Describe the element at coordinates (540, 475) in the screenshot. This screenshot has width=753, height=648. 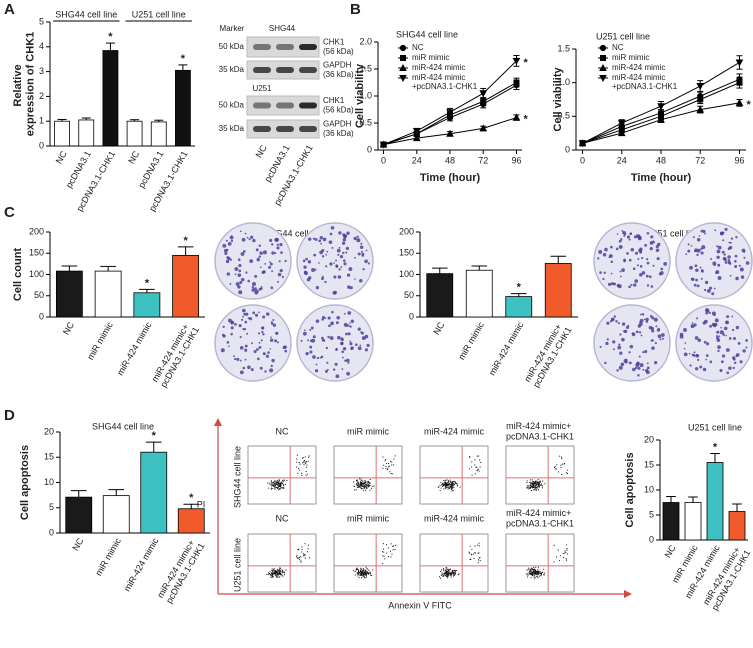
I see `flow-plot` at that location.